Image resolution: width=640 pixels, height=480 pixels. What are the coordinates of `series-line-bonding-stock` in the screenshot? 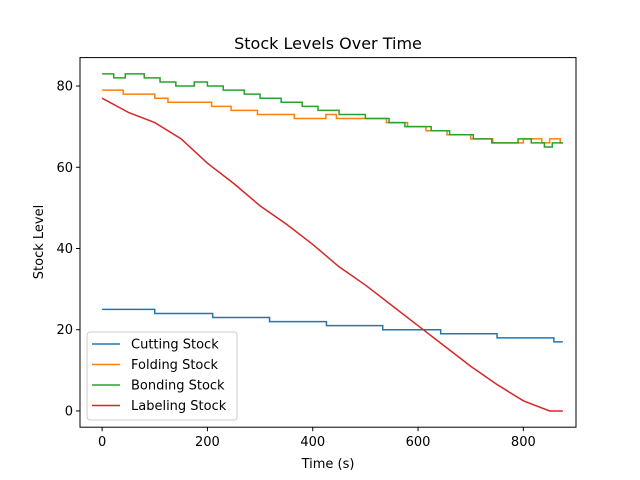 It's located at (332, 110).